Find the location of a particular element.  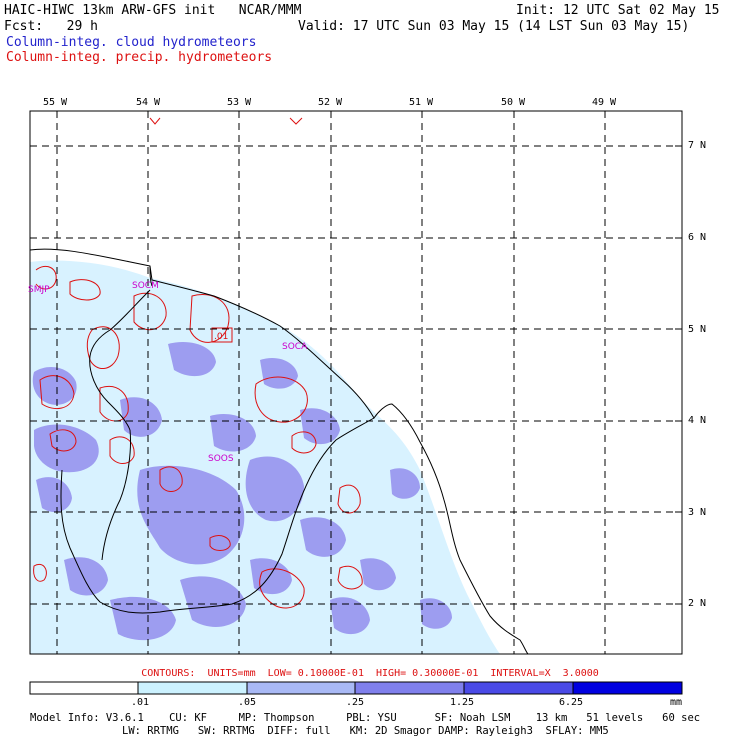

lat-label-3n: 3 N is located at coordinates (697, 512).